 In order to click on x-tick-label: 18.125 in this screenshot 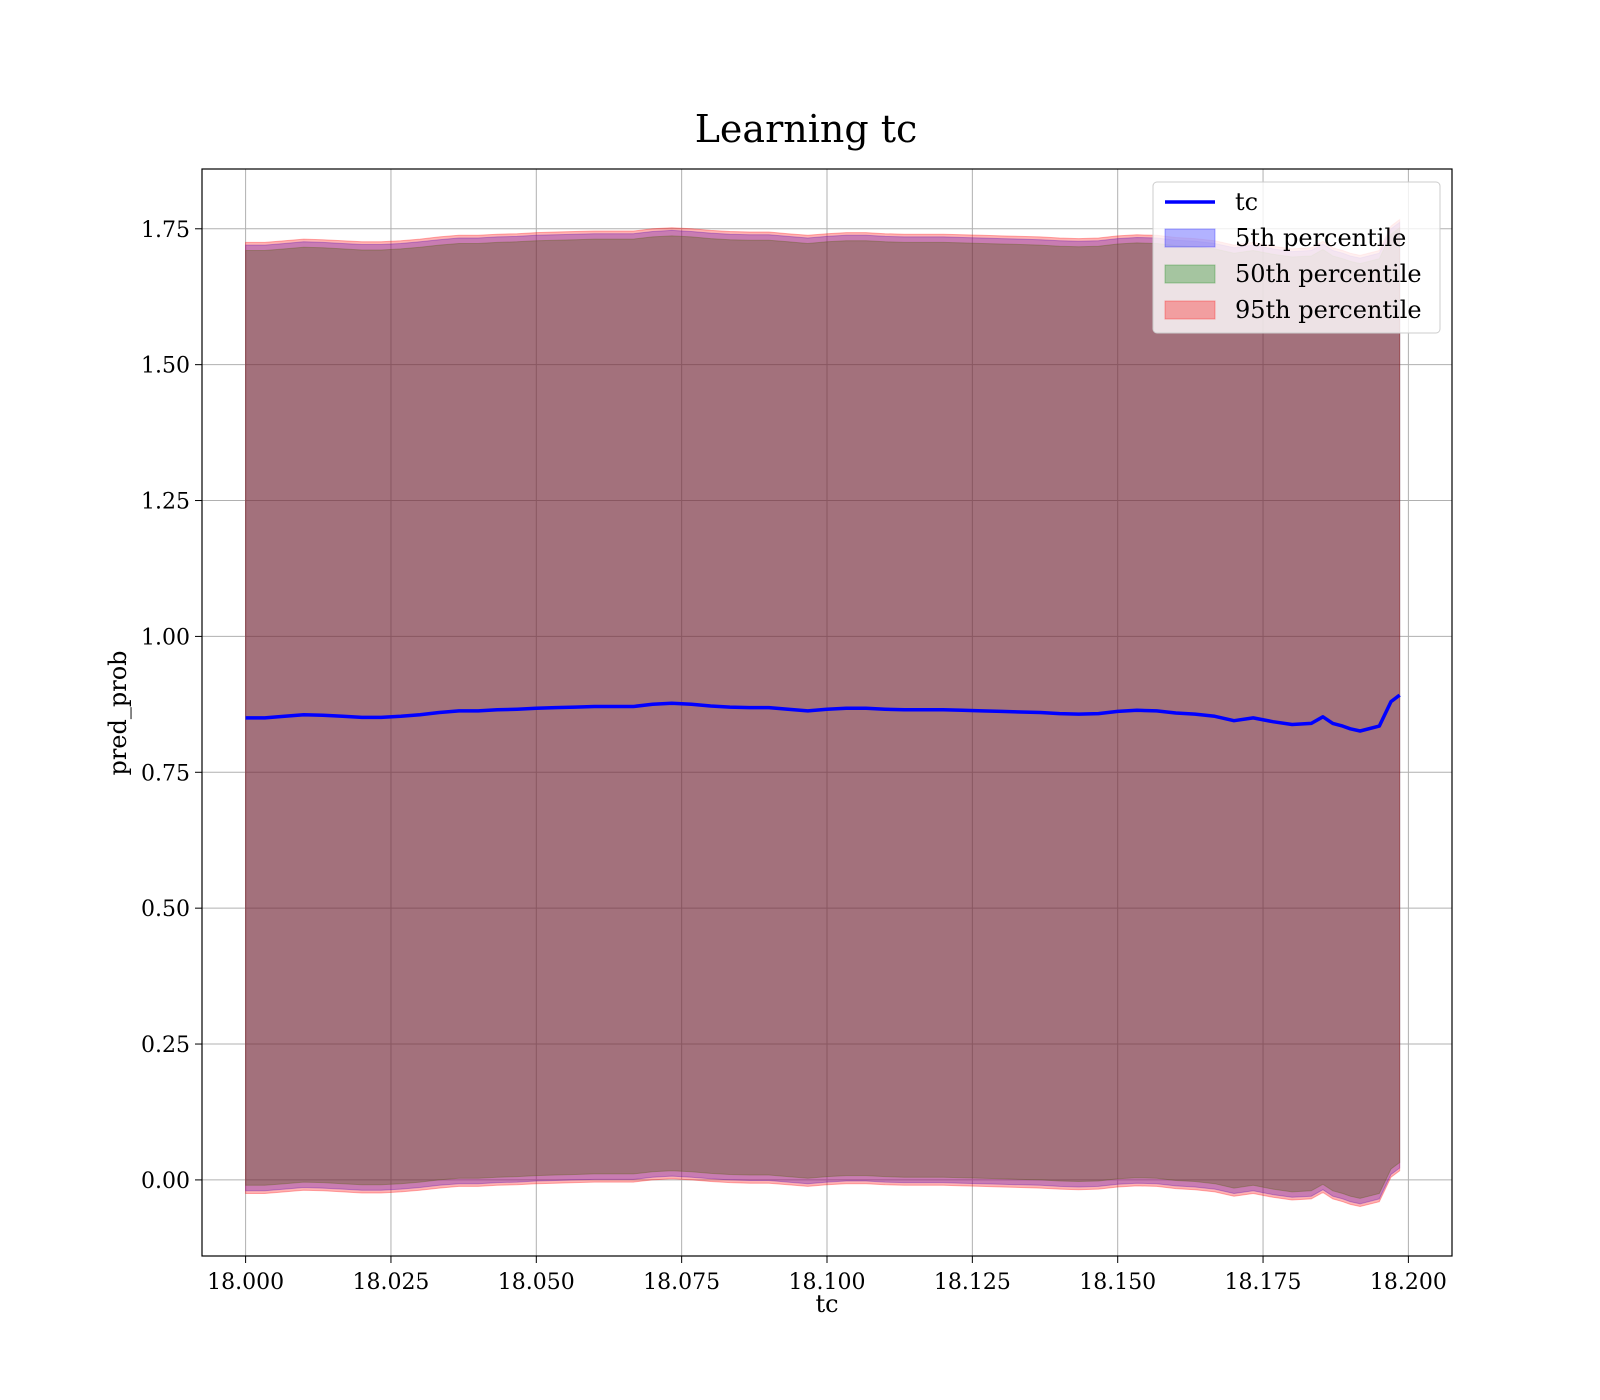, I will do `click(972, 1282)`.